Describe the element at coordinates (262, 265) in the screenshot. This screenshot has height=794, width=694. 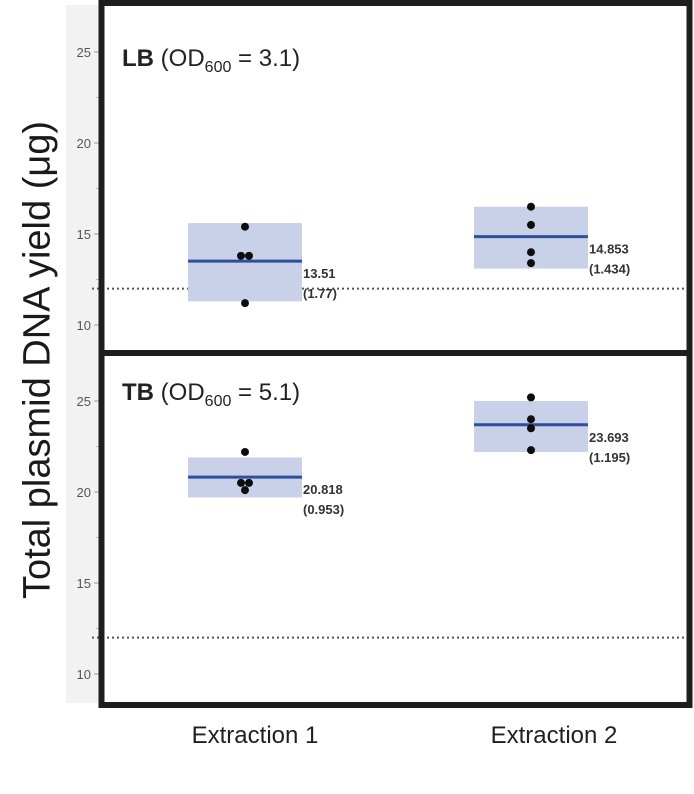
I see `group-1: 13.51 (1.77)` at that location.